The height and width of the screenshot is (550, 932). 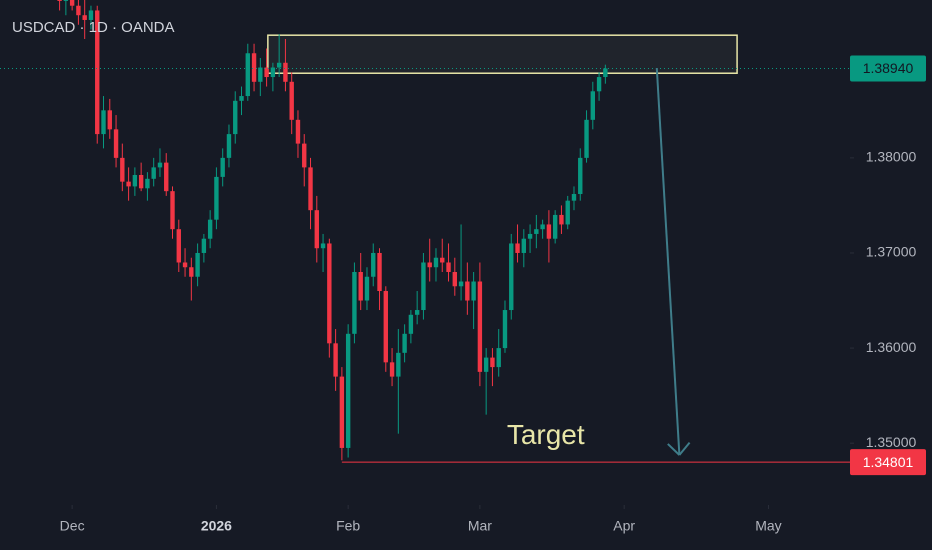 What do you see at coordinates (72, 526) in the screenshot?
I see `x-tick-label: Dec` at bounding box center [72, 526].